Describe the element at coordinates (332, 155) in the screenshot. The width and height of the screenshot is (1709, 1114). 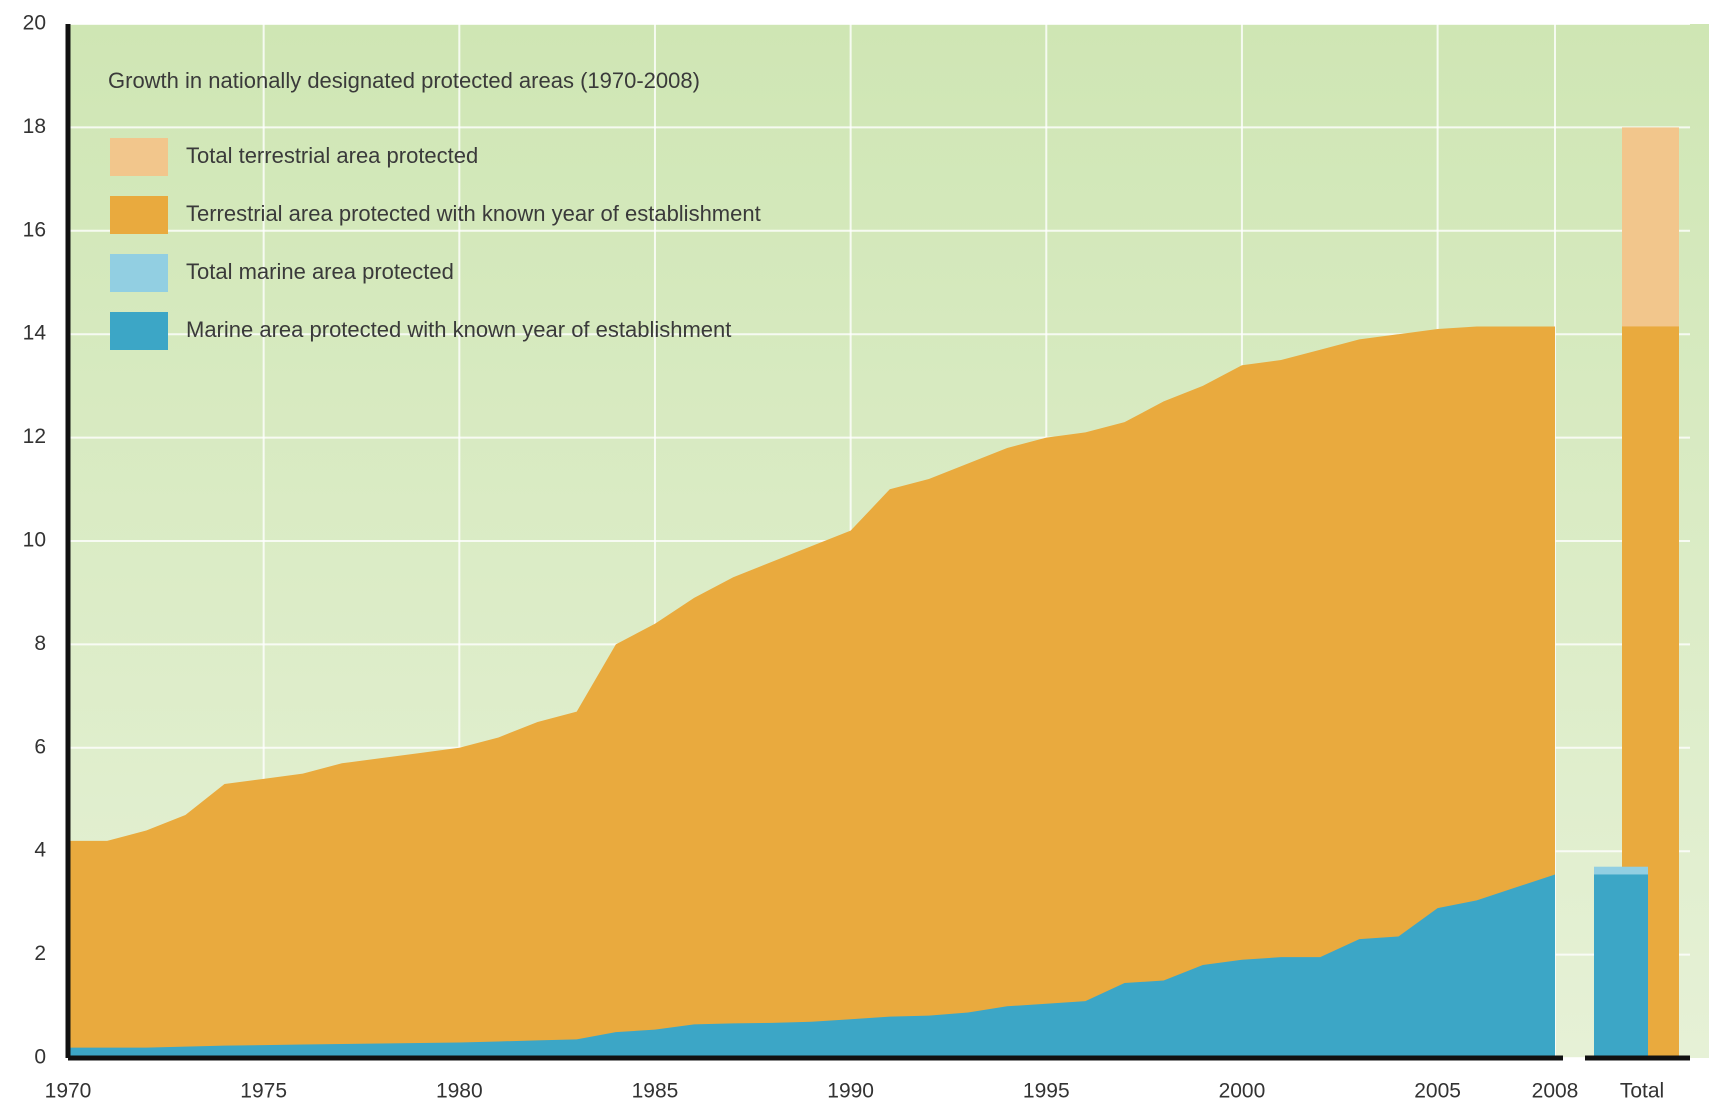
I see `legend-label: Total terrestrial area protected` at that location.